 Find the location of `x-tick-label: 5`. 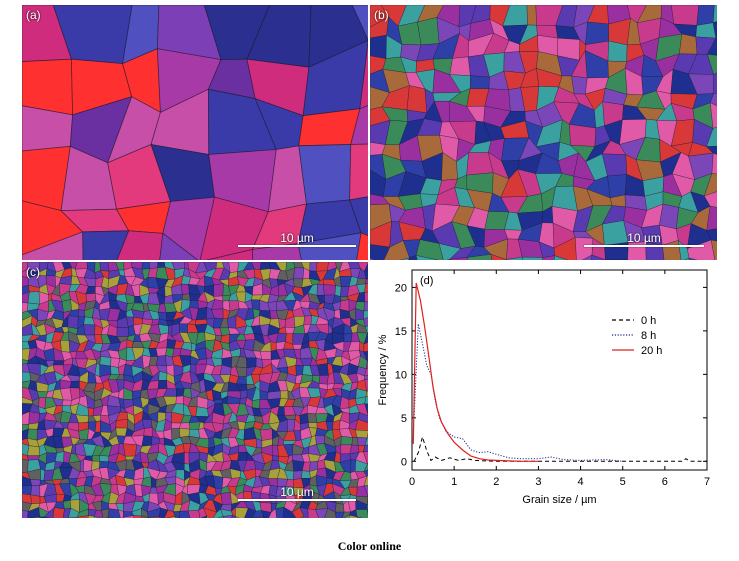

x-tick-label: 5 is located at coordinates (623, 482).